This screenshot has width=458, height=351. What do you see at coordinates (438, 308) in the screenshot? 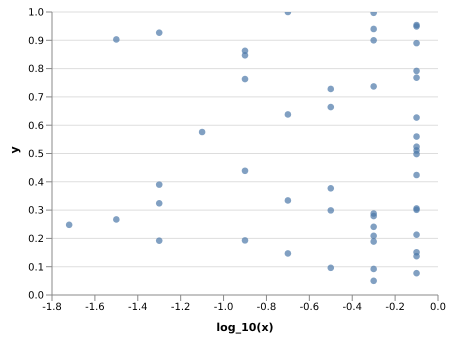
I see `x-tick-label: 0.0` at bounding box center [438, 308].